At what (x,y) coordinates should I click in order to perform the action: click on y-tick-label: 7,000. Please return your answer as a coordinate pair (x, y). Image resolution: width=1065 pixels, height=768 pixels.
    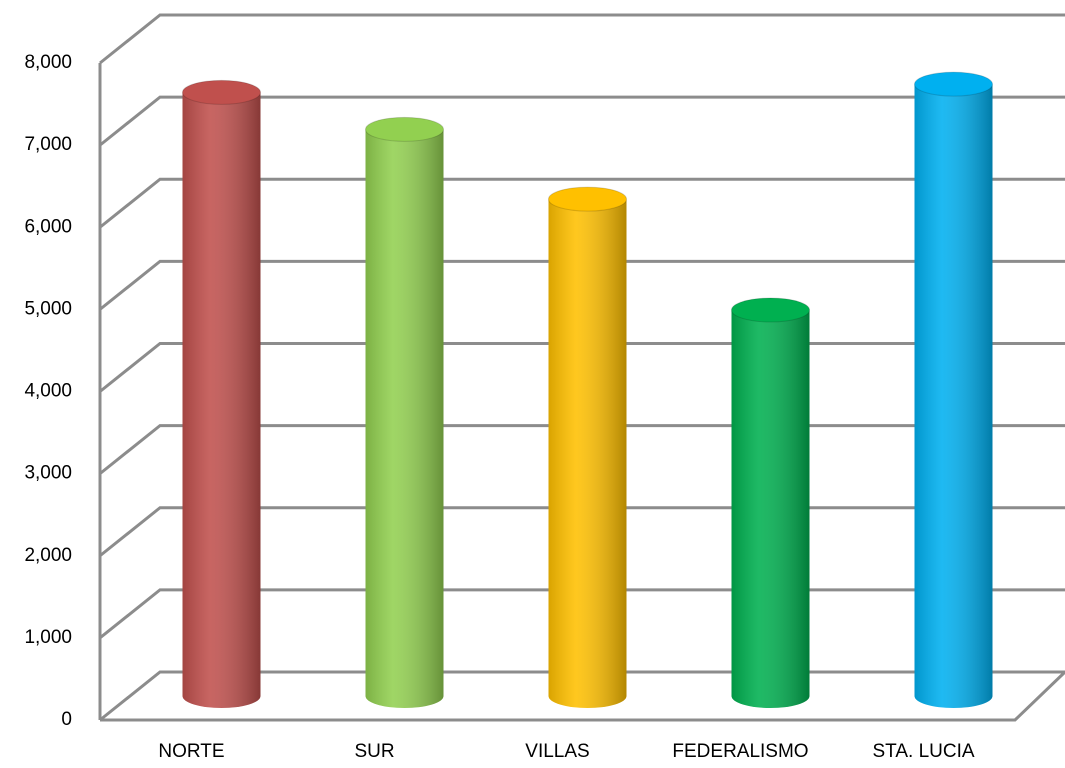
    Looking at the image, I should click on (48, 144).